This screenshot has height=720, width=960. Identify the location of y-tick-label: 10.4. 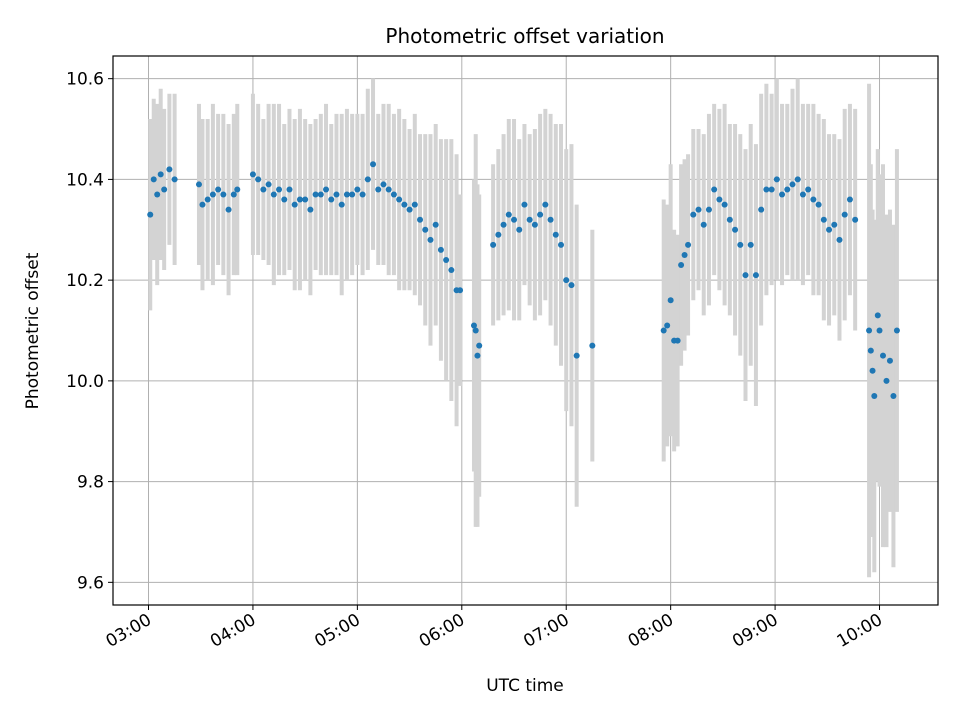
(85, 180).